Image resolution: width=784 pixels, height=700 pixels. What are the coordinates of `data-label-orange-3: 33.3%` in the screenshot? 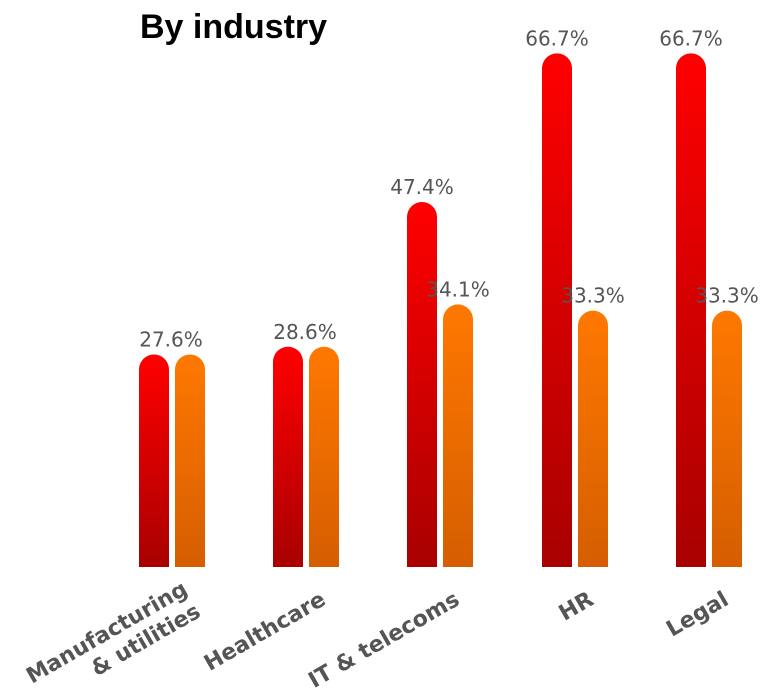 It's located at (593, 296).